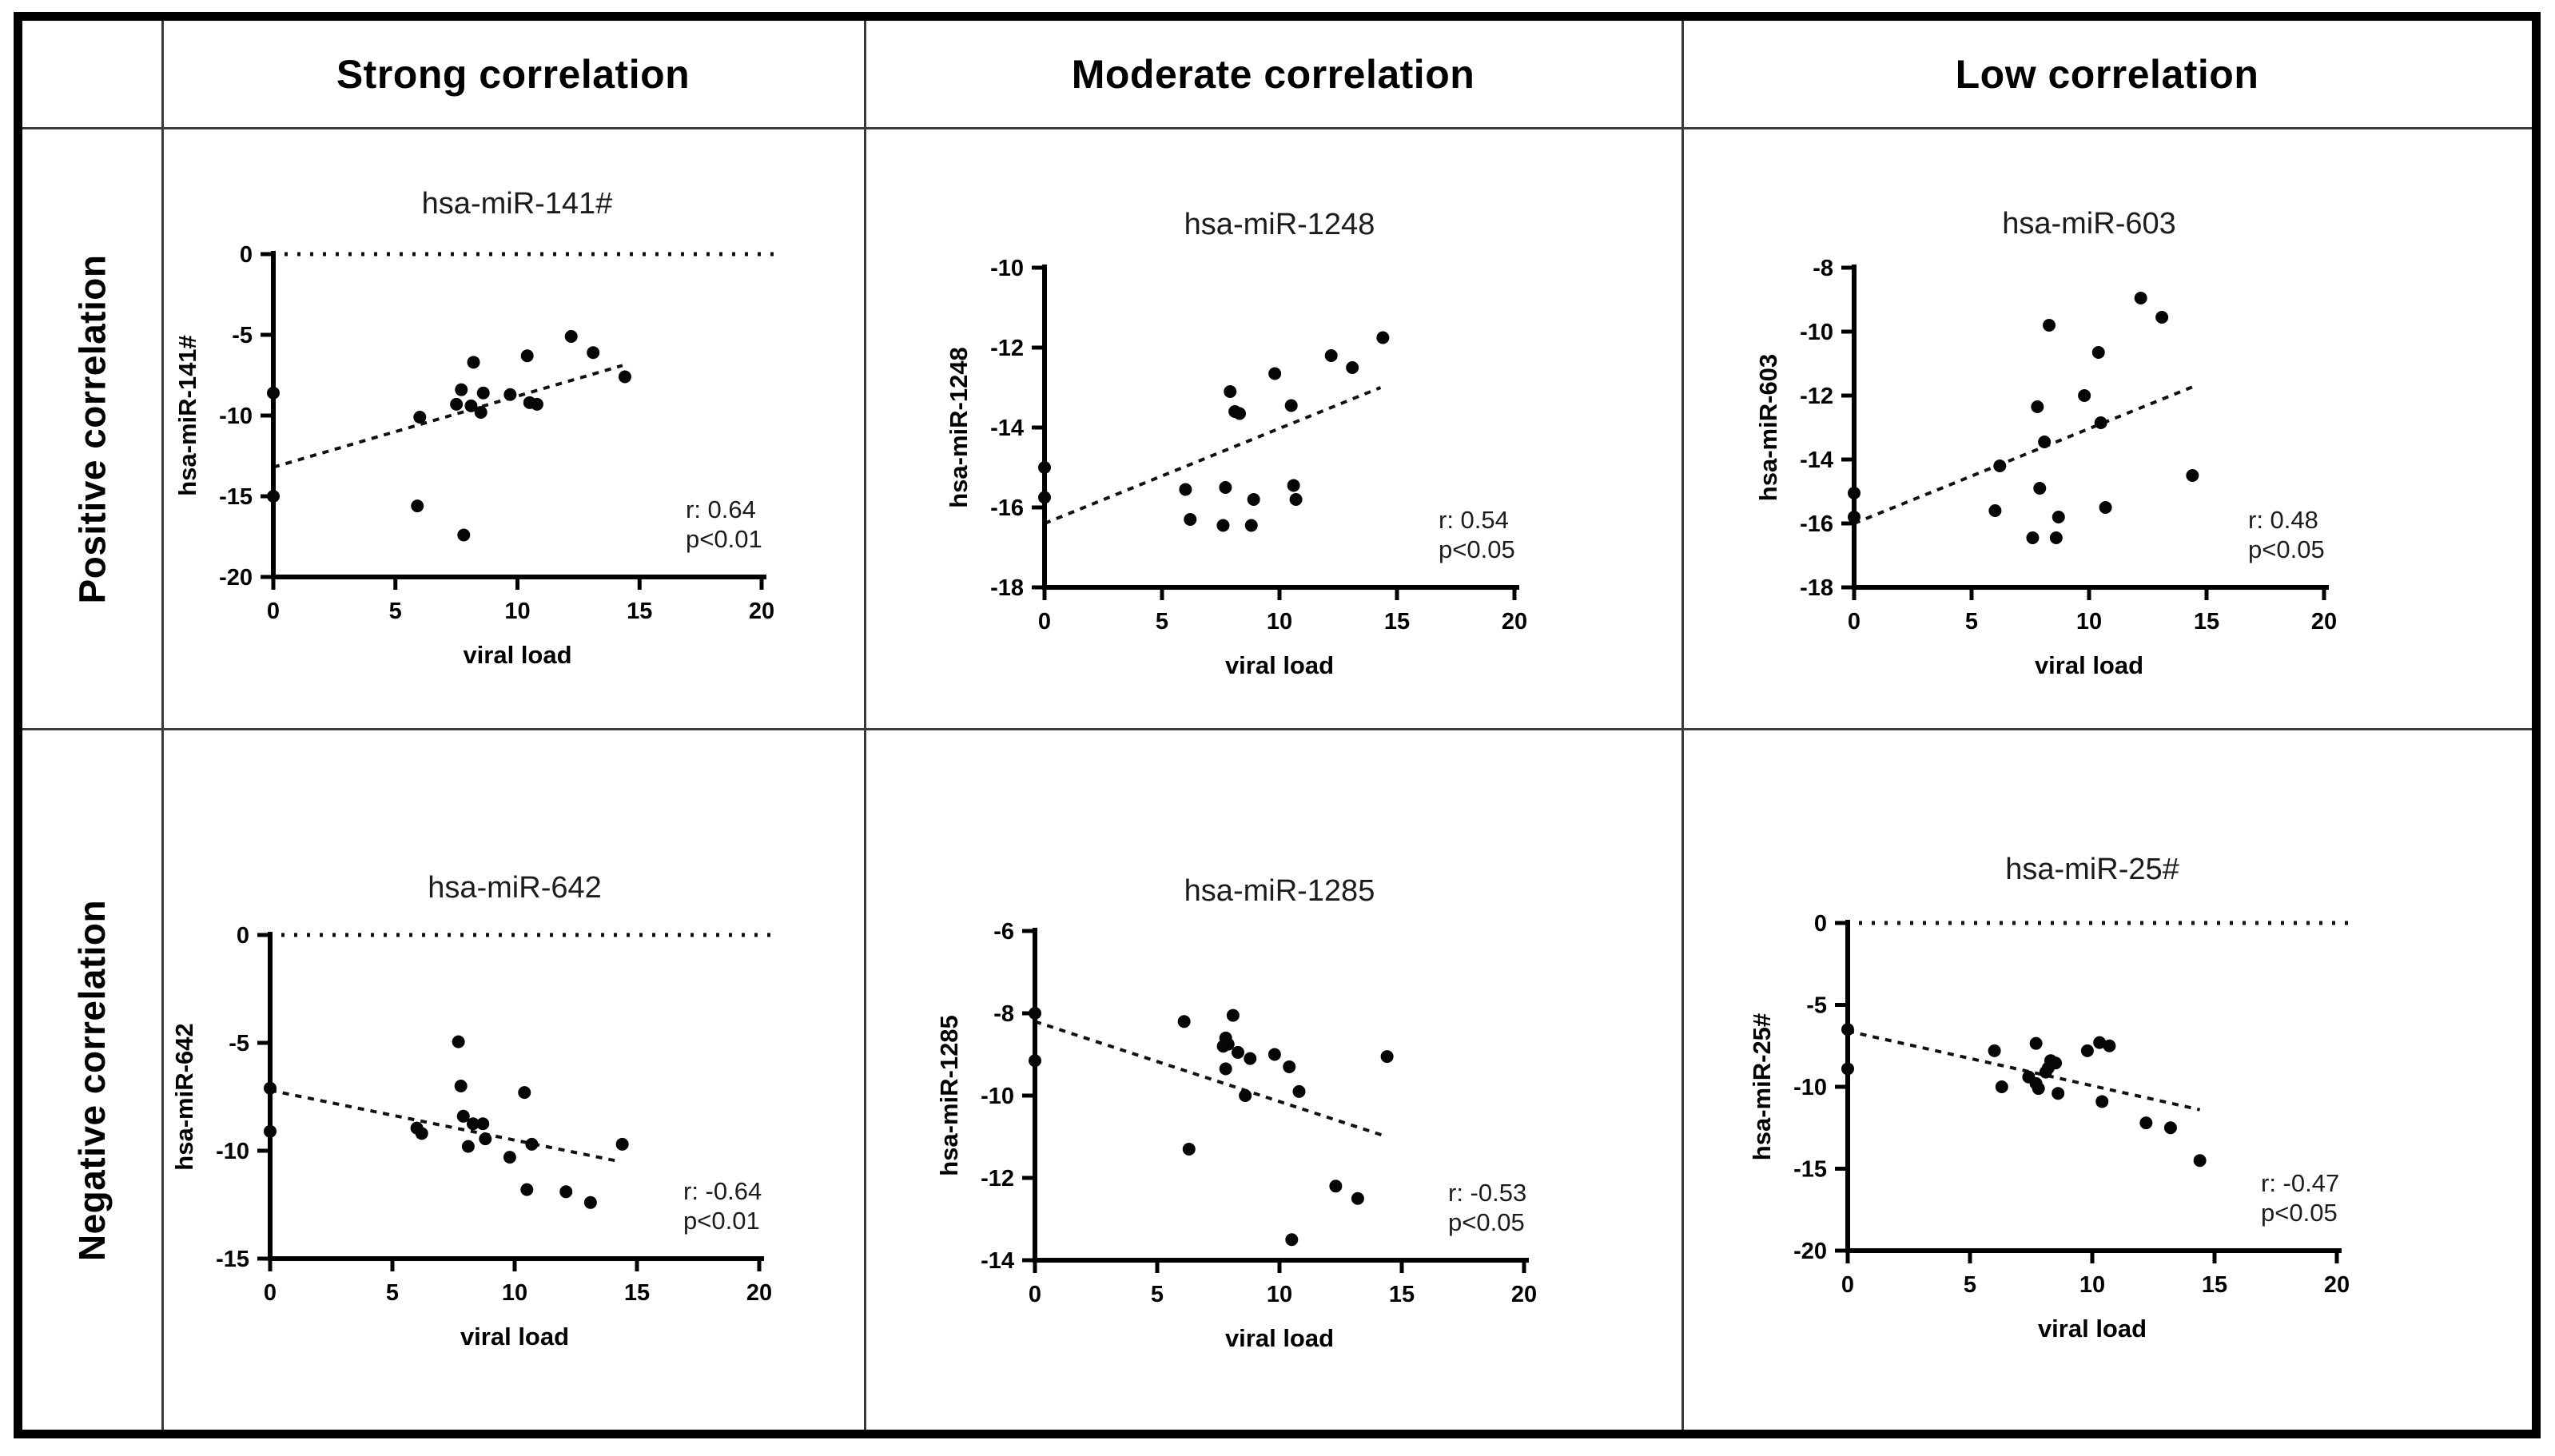  What do you see at coordinates (1487, 1193) in the screenshot?
I see `correlation-r-value: r: -0.53` at bounding box center [1487, 1193].